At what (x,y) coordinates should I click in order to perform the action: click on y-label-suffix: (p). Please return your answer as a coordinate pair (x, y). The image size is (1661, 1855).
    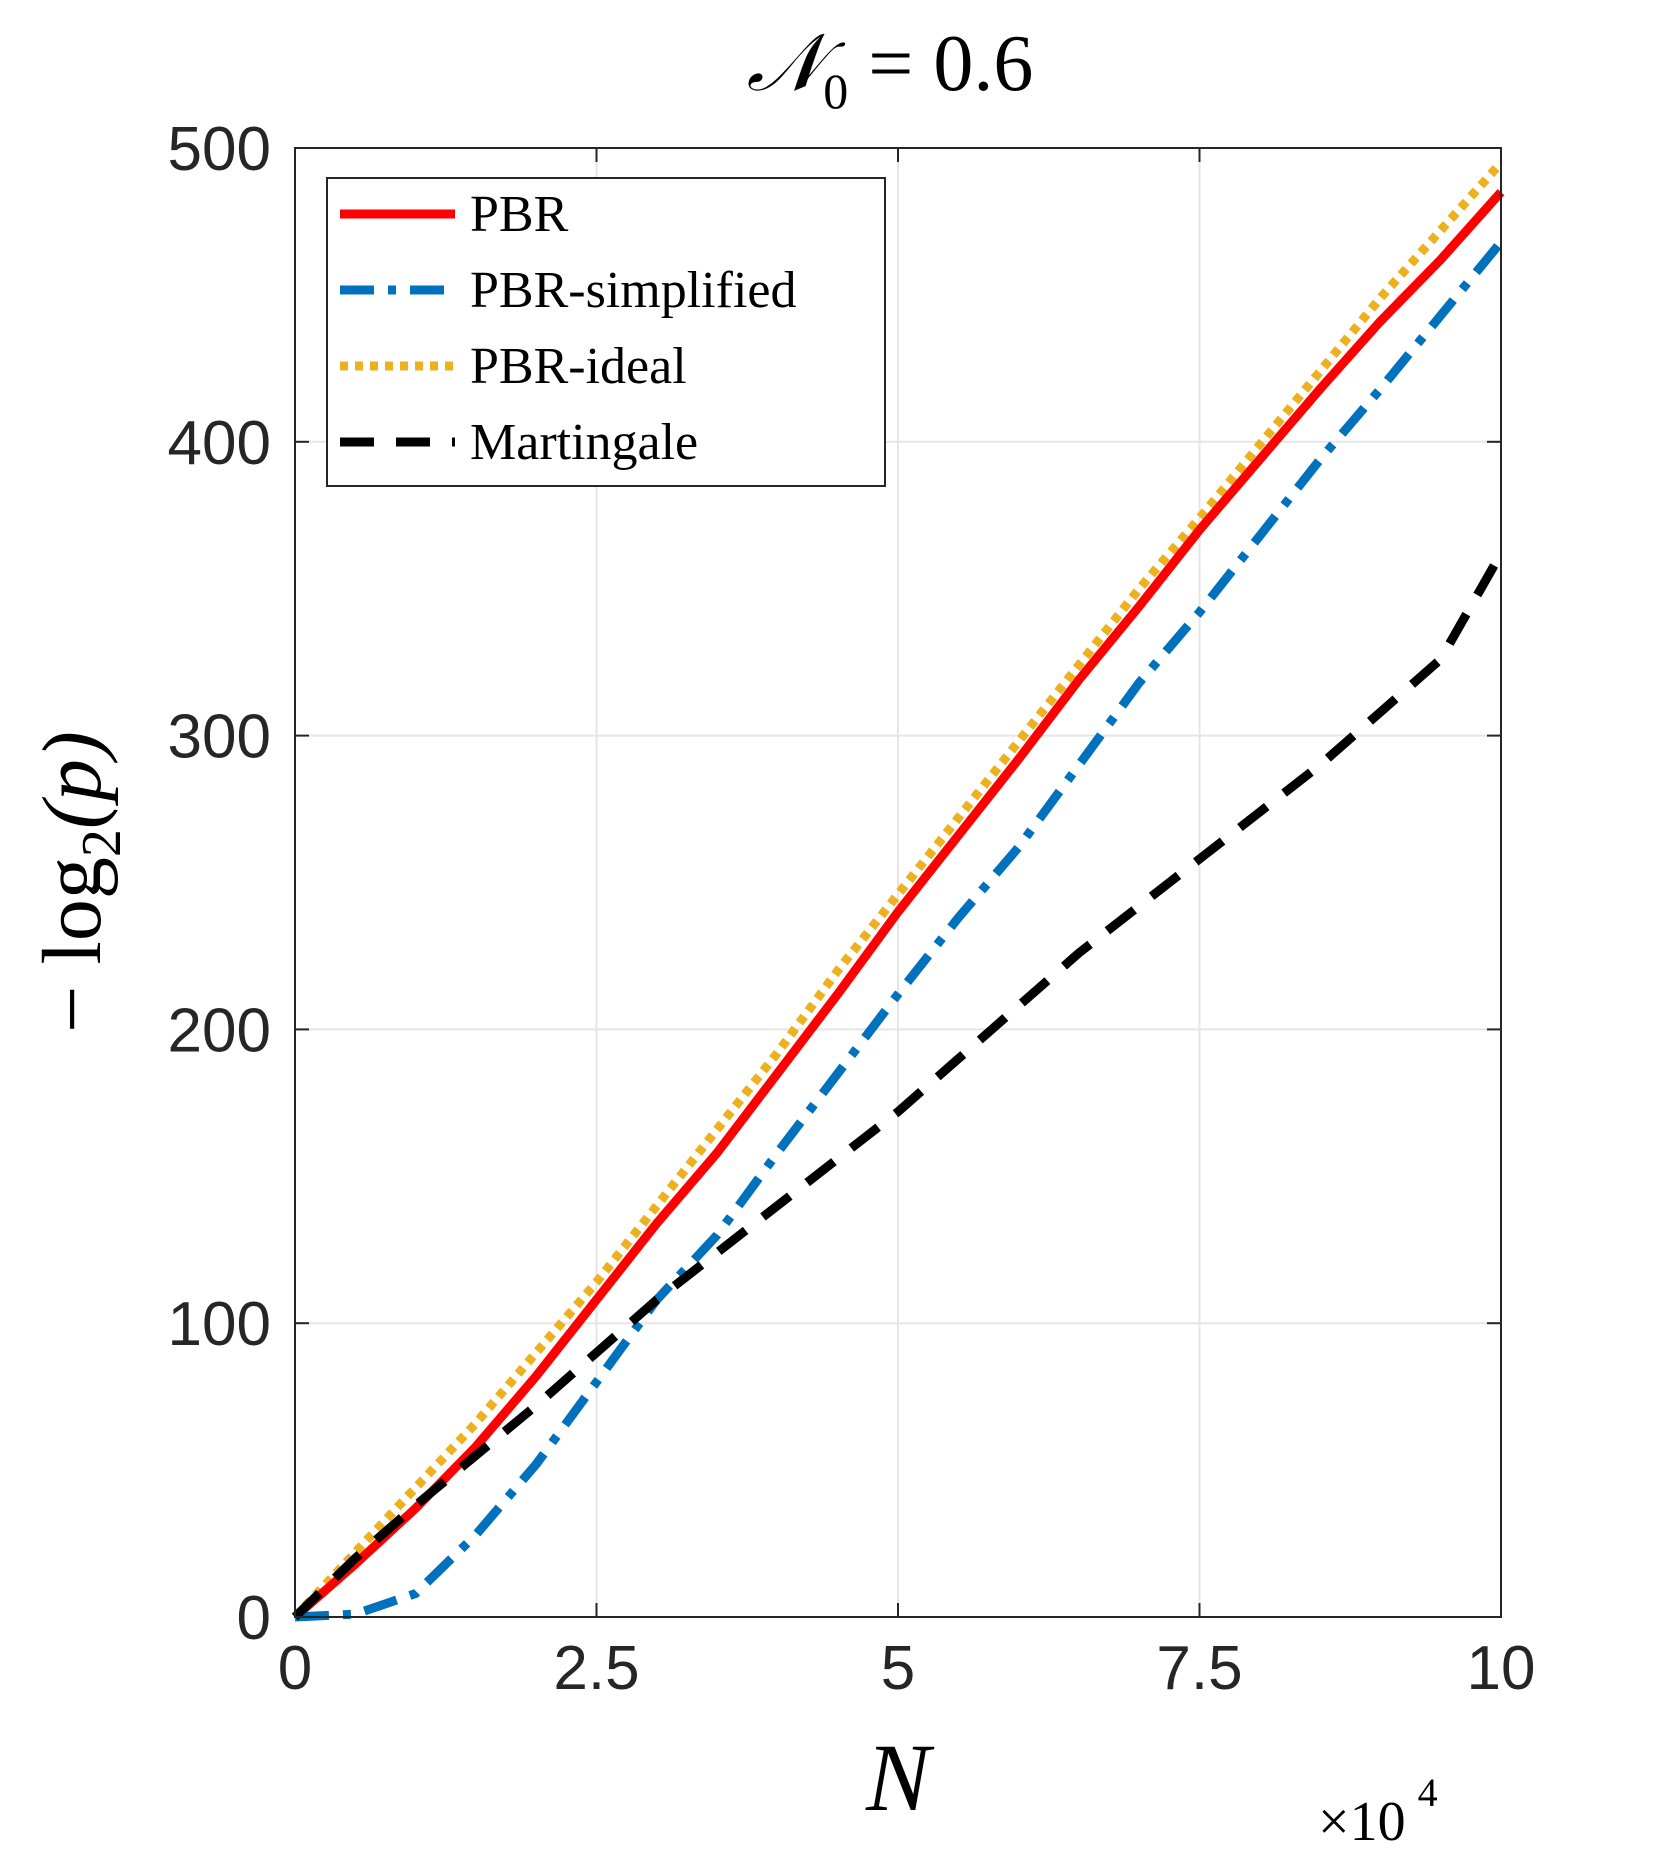
    Looking at the image, I should click on (72, 780).